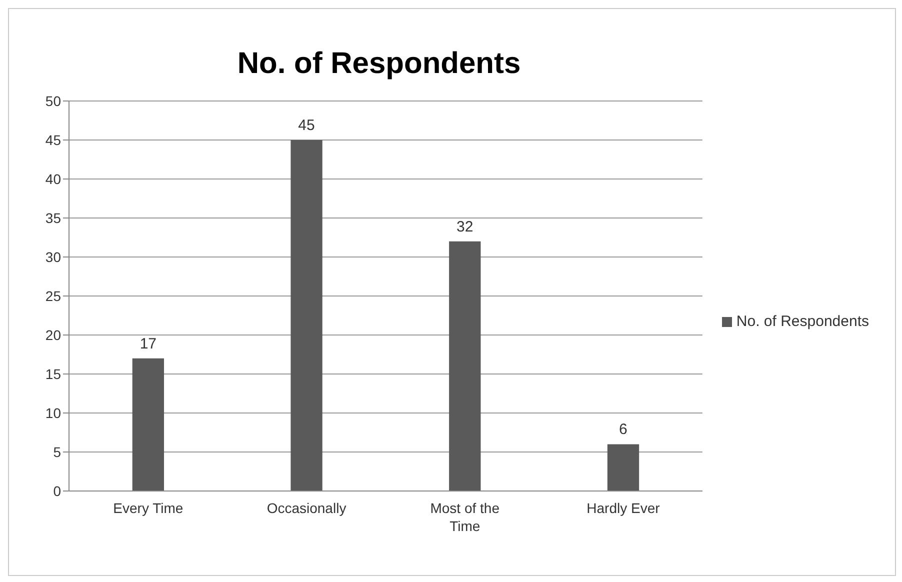 The width and height of the screenshot is (902, 582). I want to click on data-label: 17, so click(148, 343).